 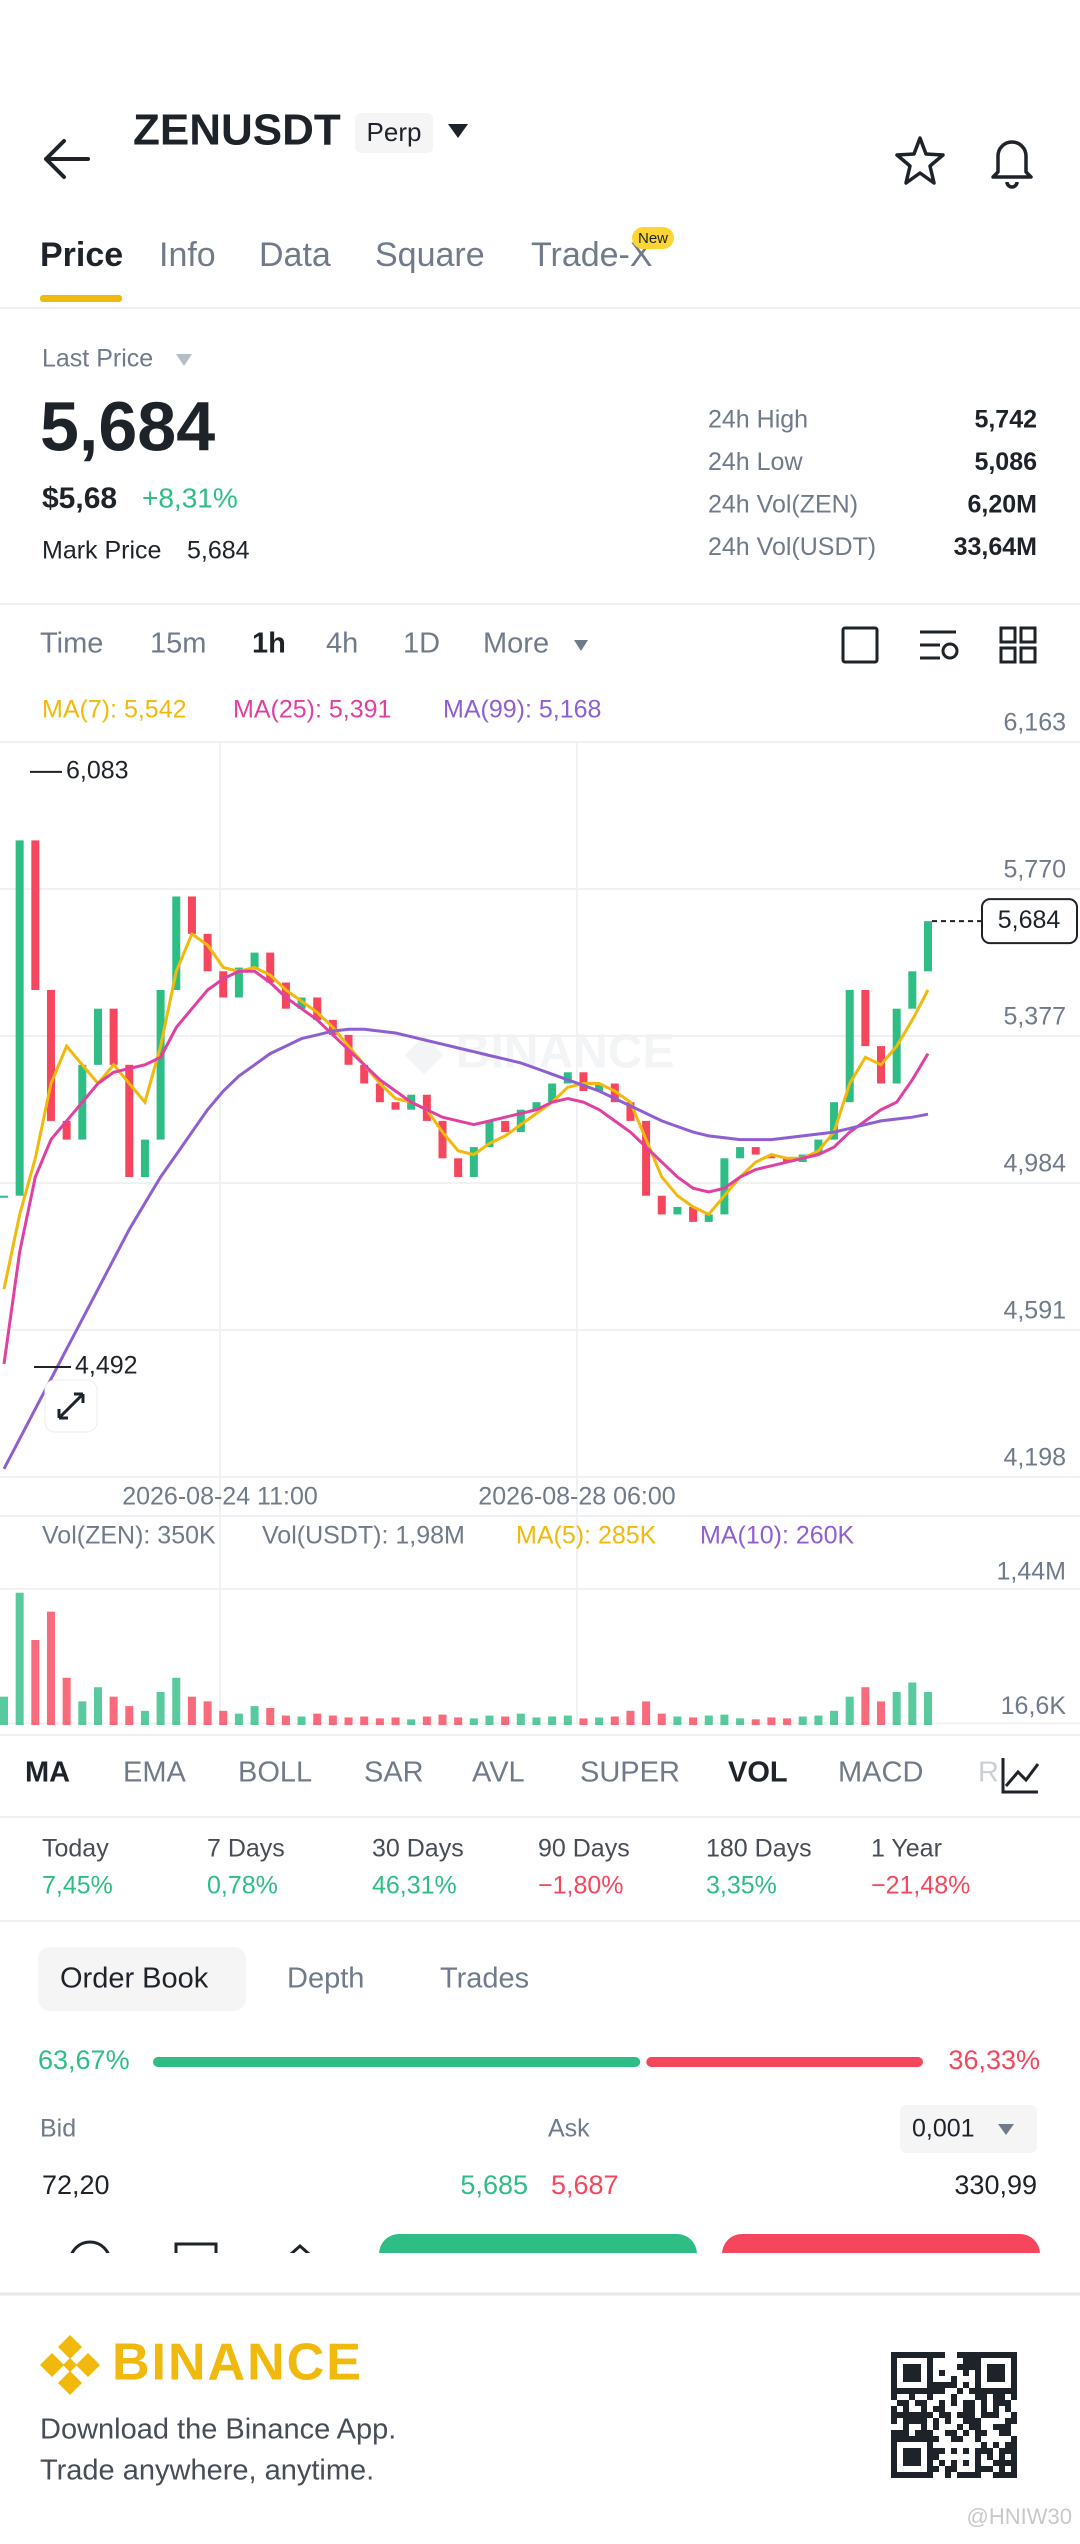 I want to click on interval: 1h, so click(x=269, y=644).